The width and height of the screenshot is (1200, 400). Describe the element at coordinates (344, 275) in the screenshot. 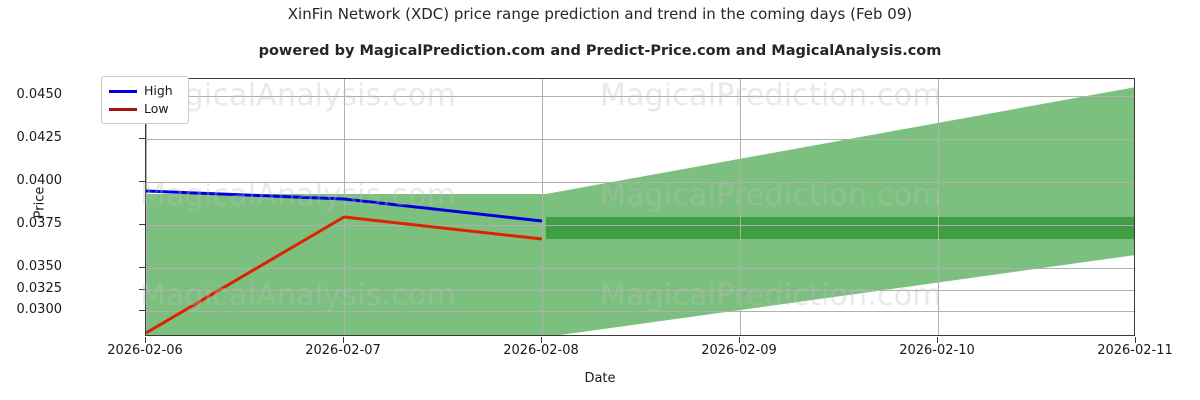

I see `series-low-line` at that location.